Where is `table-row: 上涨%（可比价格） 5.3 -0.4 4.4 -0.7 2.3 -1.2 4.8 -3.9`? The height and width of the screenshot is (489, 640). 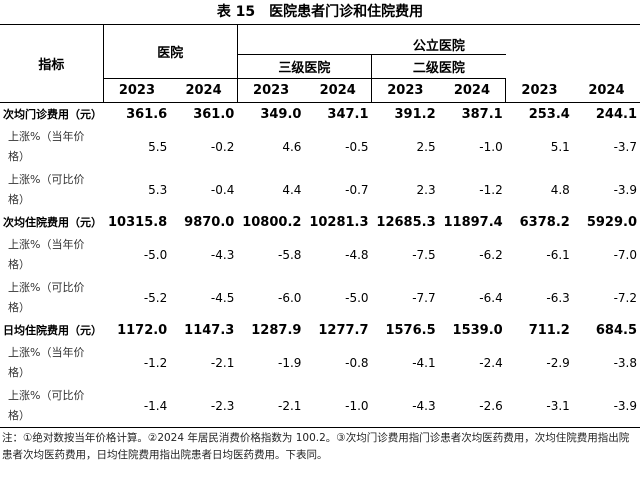 table-row: 上涨%（可比价格） 5.3 -0.4 4.4 -0.7 2.3 -1.2 4.8 -3.9 is located at coordinates (320, 189).